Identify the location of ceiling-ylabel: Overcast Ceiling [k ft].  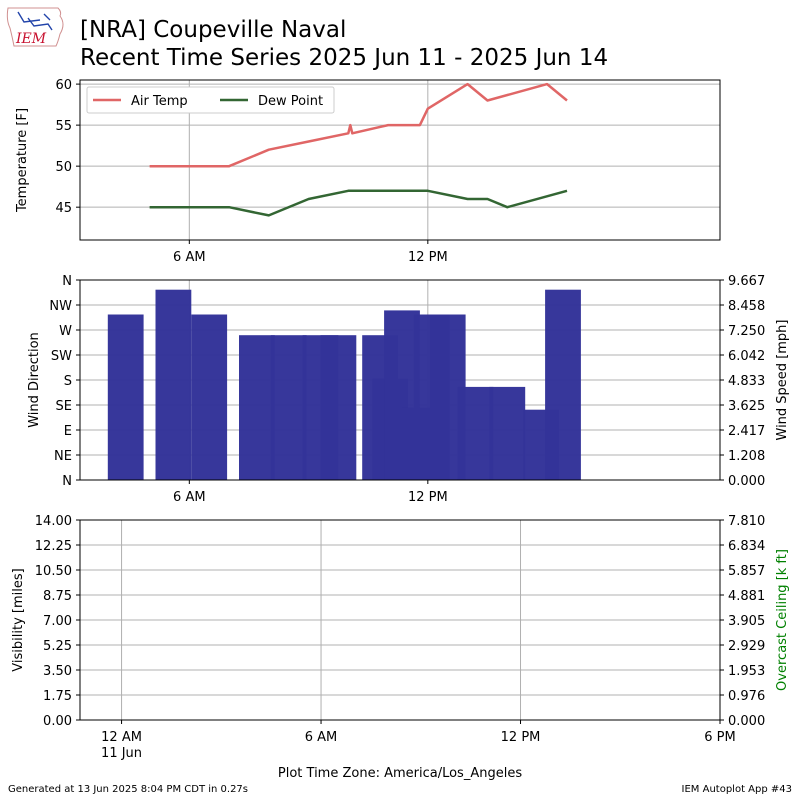
(782, 620).